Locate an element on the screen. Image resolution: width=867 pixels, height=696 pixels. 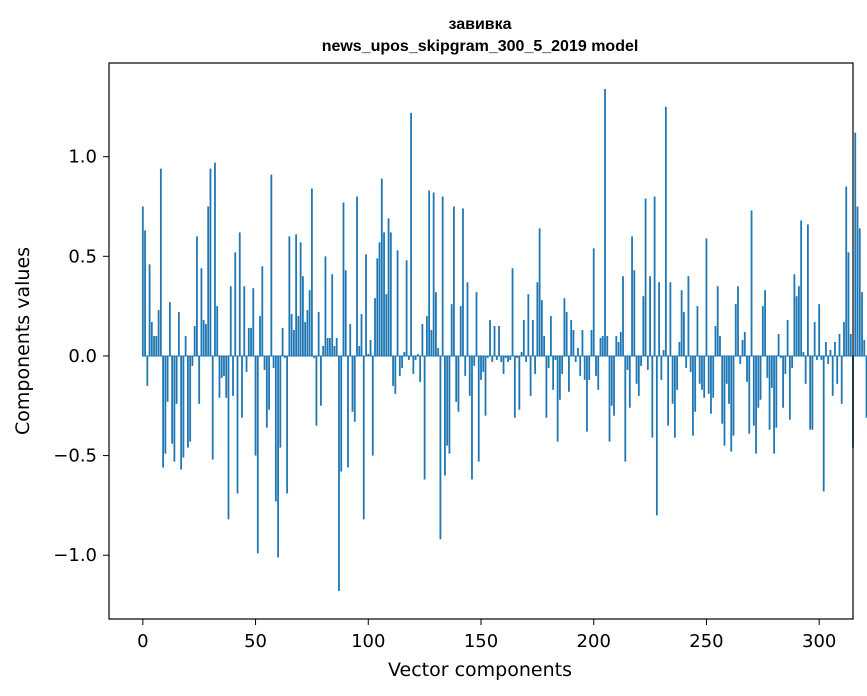
x-axis-label: Vector components is located at coordinates (480, 670).